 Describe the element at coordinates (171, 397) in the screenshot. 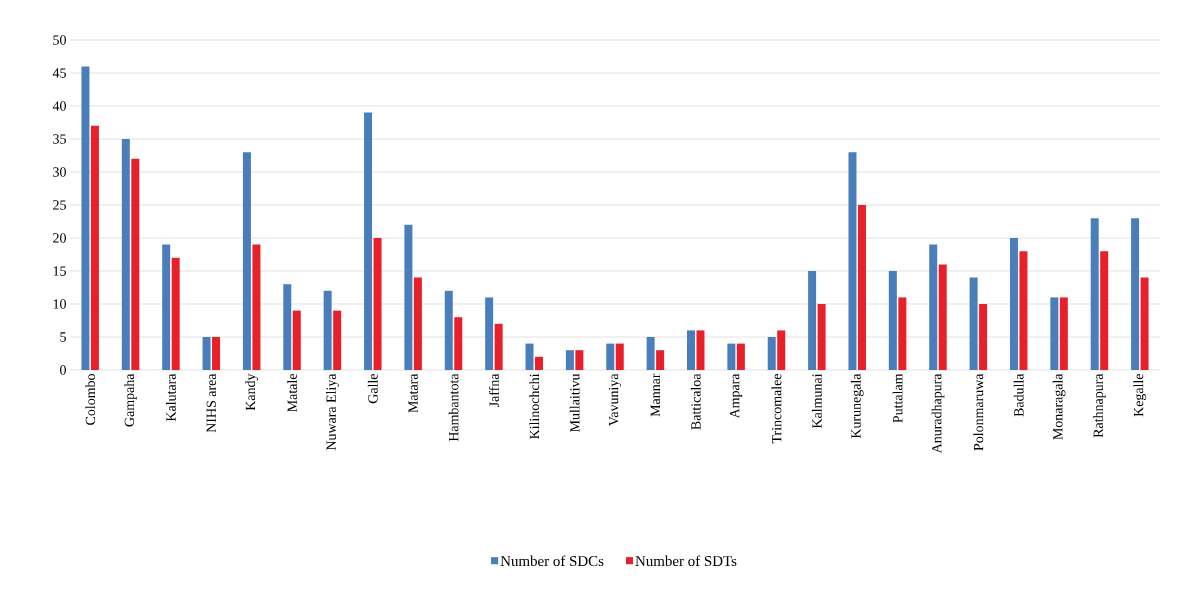

I see `x-tick-label: Kalutara` at that location.